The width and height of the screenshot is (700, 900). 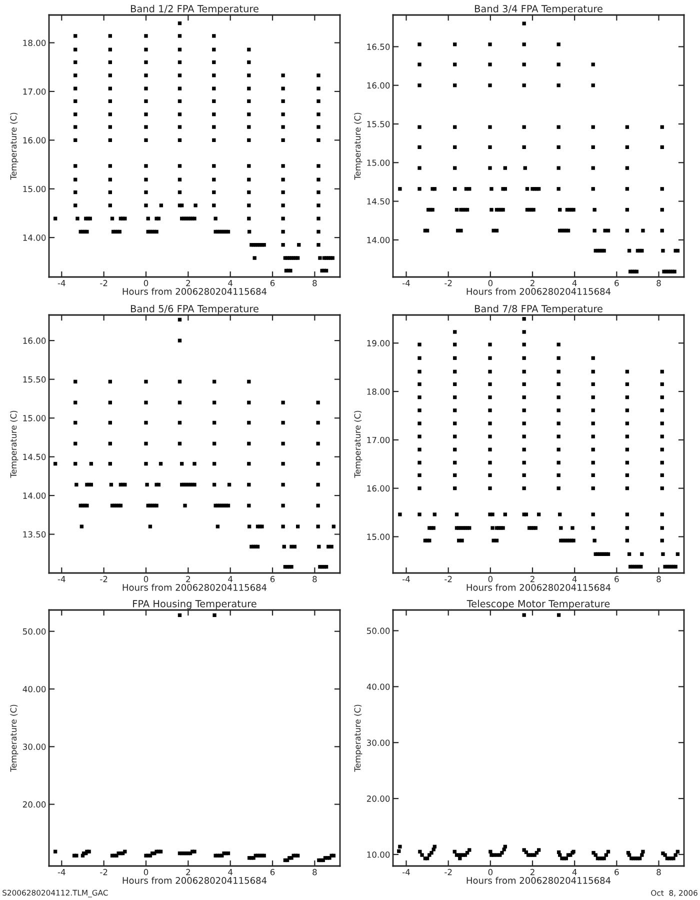 I want to click on y-tick-label: 50.00, so click(x=34, y=631).